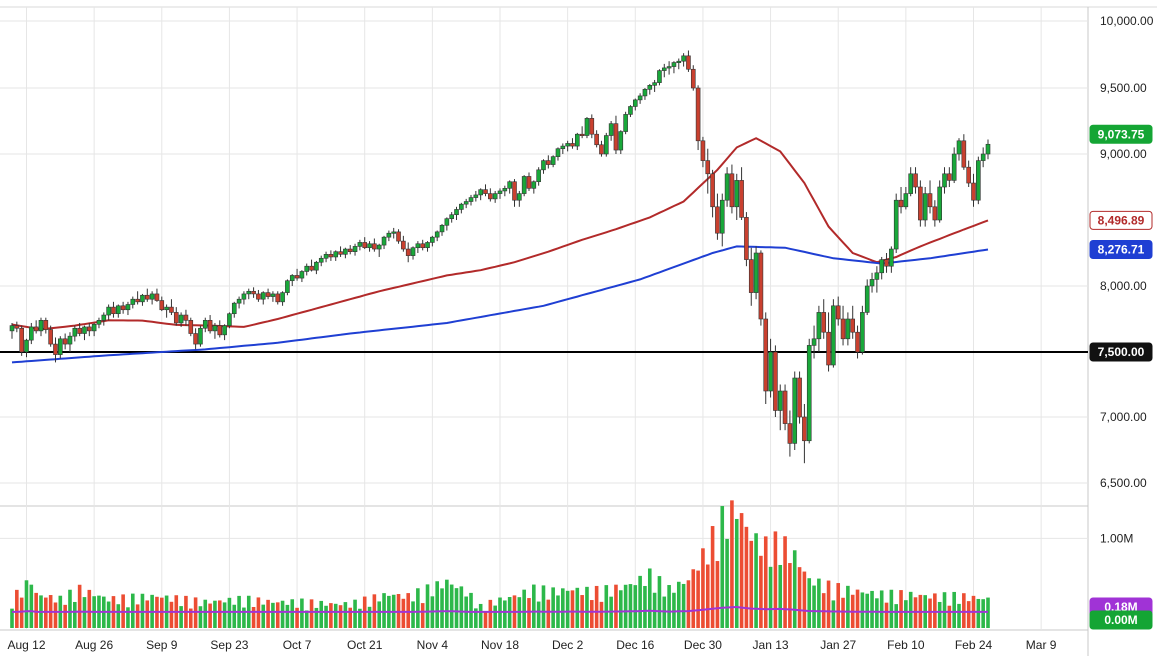 This screenshot has height=661, width=1157. Describe the element at coordinates (1123, 417) in the screenshot. I see `y-tick-label: 7,000.00` at that location.